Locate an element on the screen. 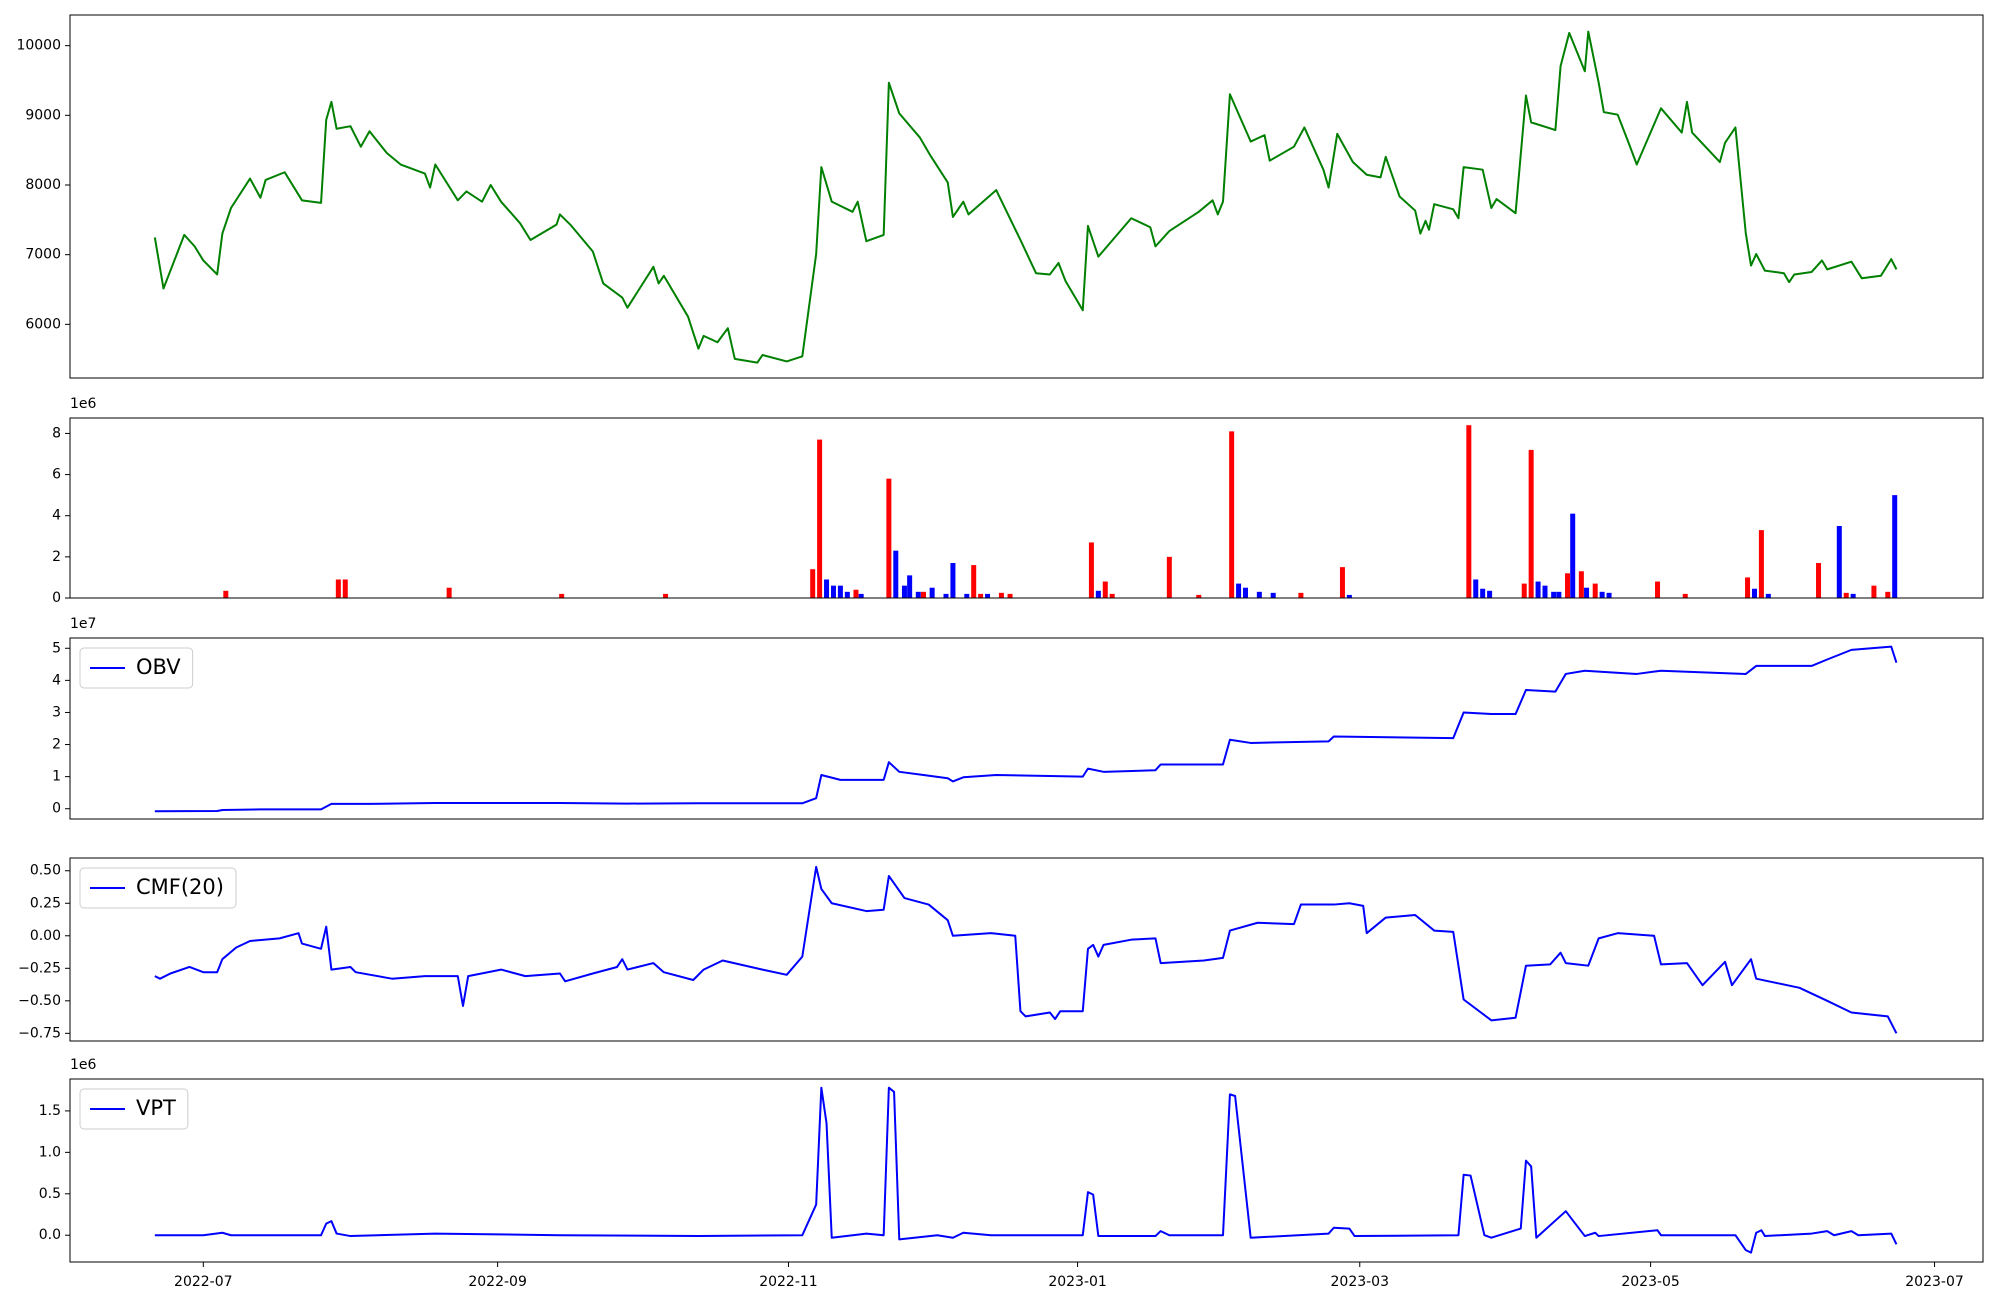 The height and width of the screenshot is (1304, 2000). x-tick-label: 2022-07 is located at coordinates (203, 1282).